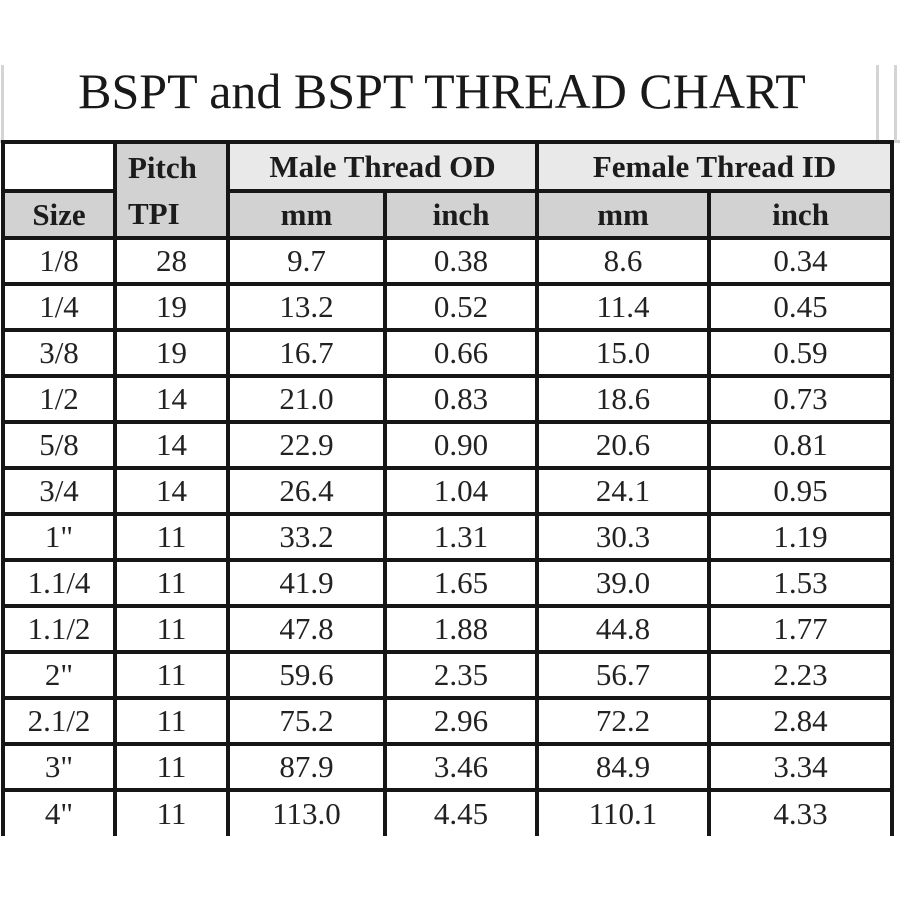 The image size is (900, 900). What do you see at coordinates (623, 399) in the screenshot?
I see `value-cell: 18.6` at bounding box center [623, 399].